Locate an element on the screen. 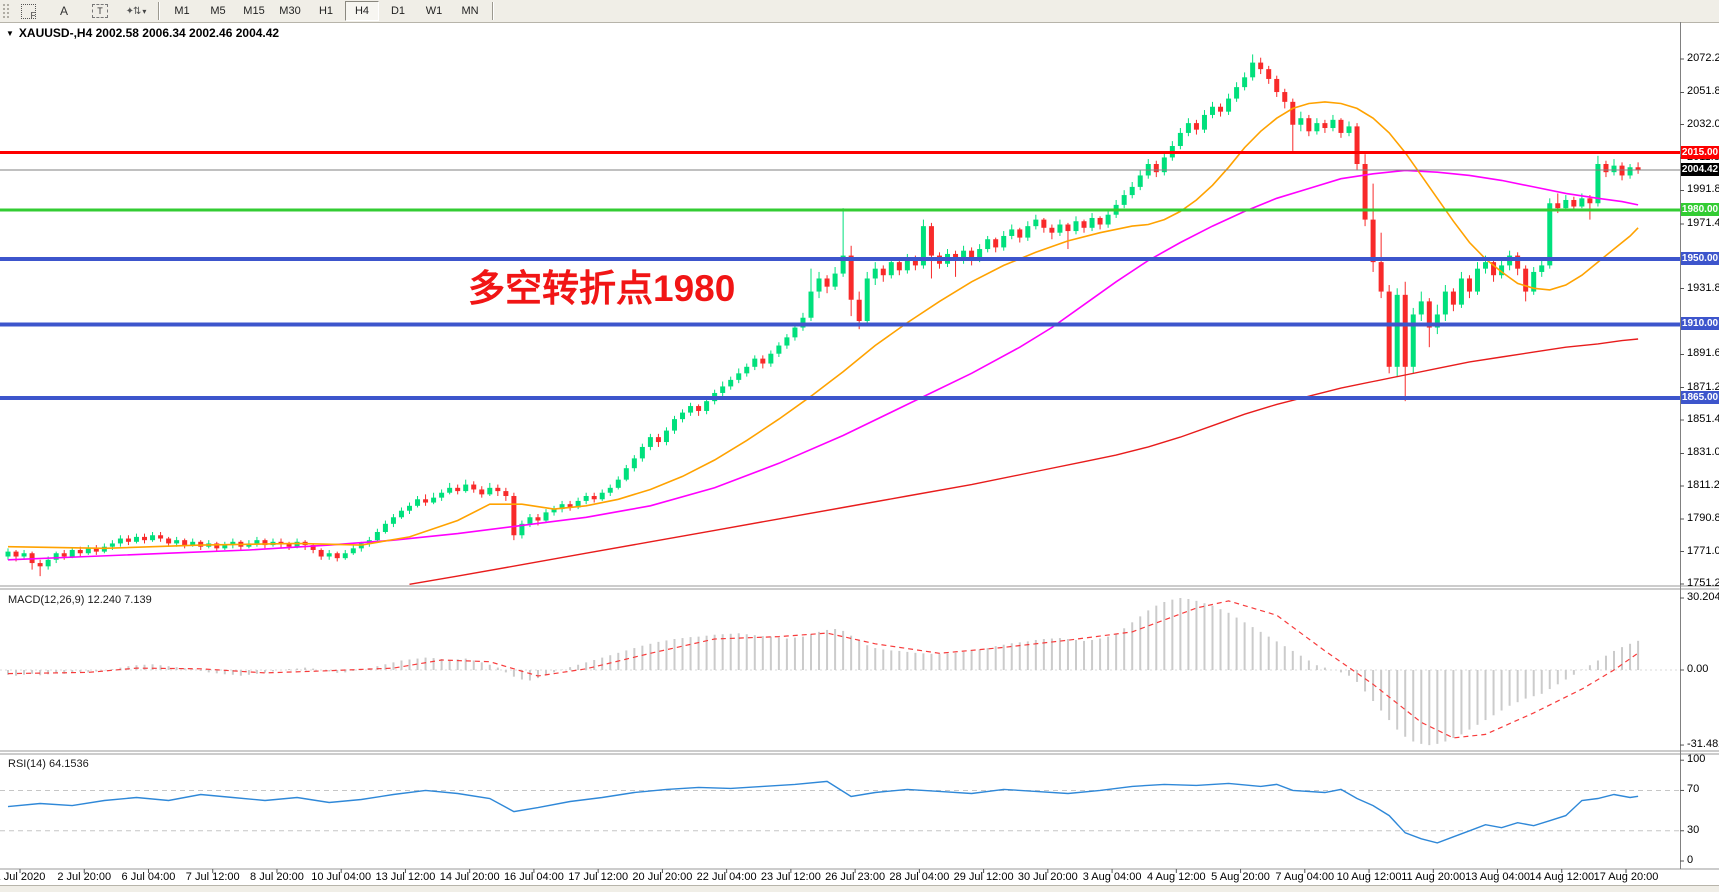 The height and width of the screenshot is (892, 1719). macd-scale-label: 0.00 is located at coordinates (1698, 669).